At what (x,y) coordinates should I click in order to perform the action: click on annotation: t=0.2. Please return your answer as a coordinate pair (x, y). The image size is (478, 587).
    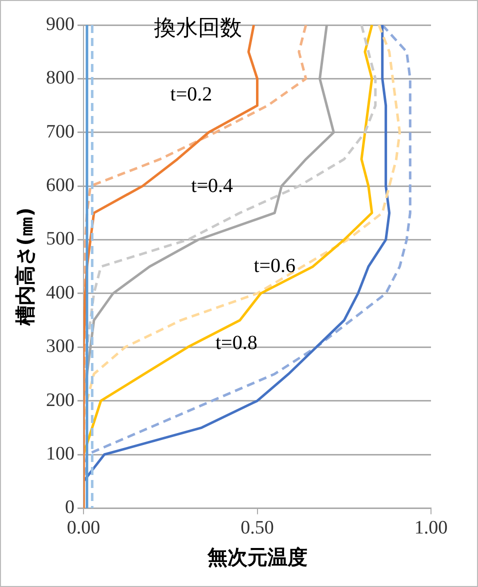
    Looking at the image, I should click on (191, 94).